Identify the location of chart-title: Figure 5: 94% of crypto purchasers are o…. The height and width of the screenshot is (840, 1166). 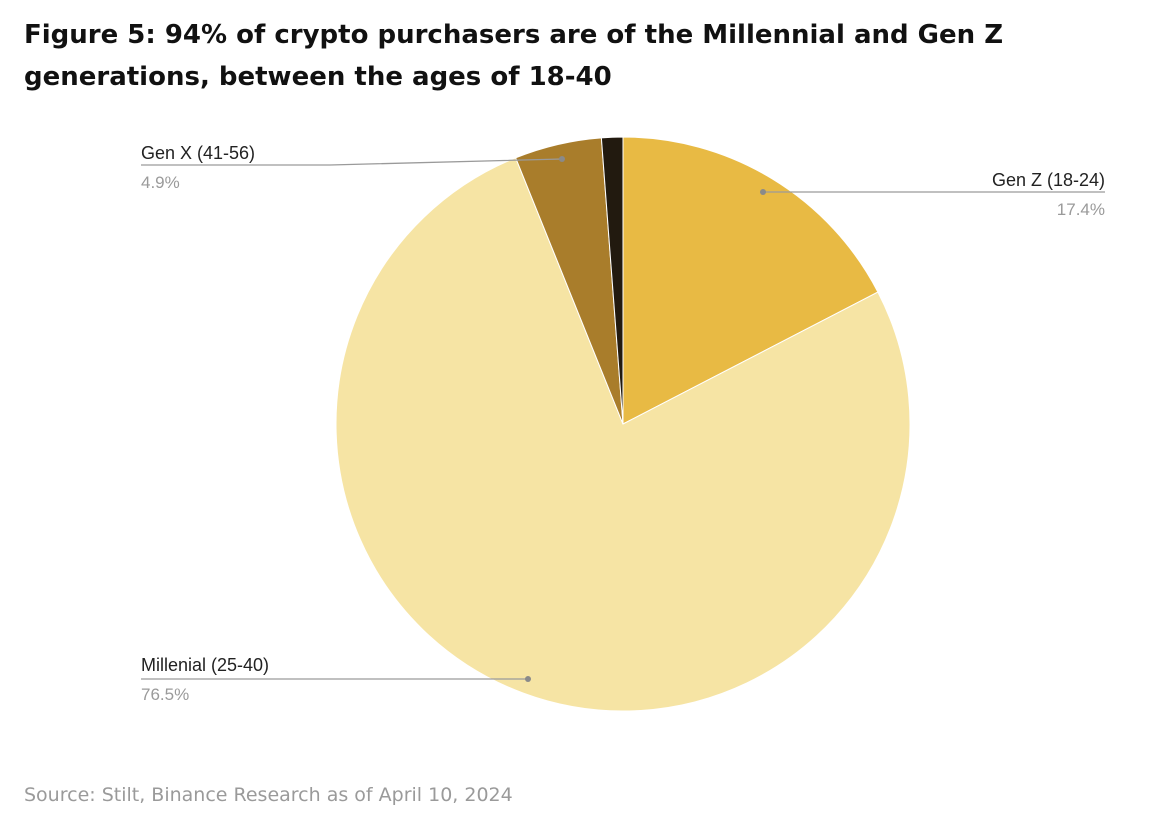
(514, 56).